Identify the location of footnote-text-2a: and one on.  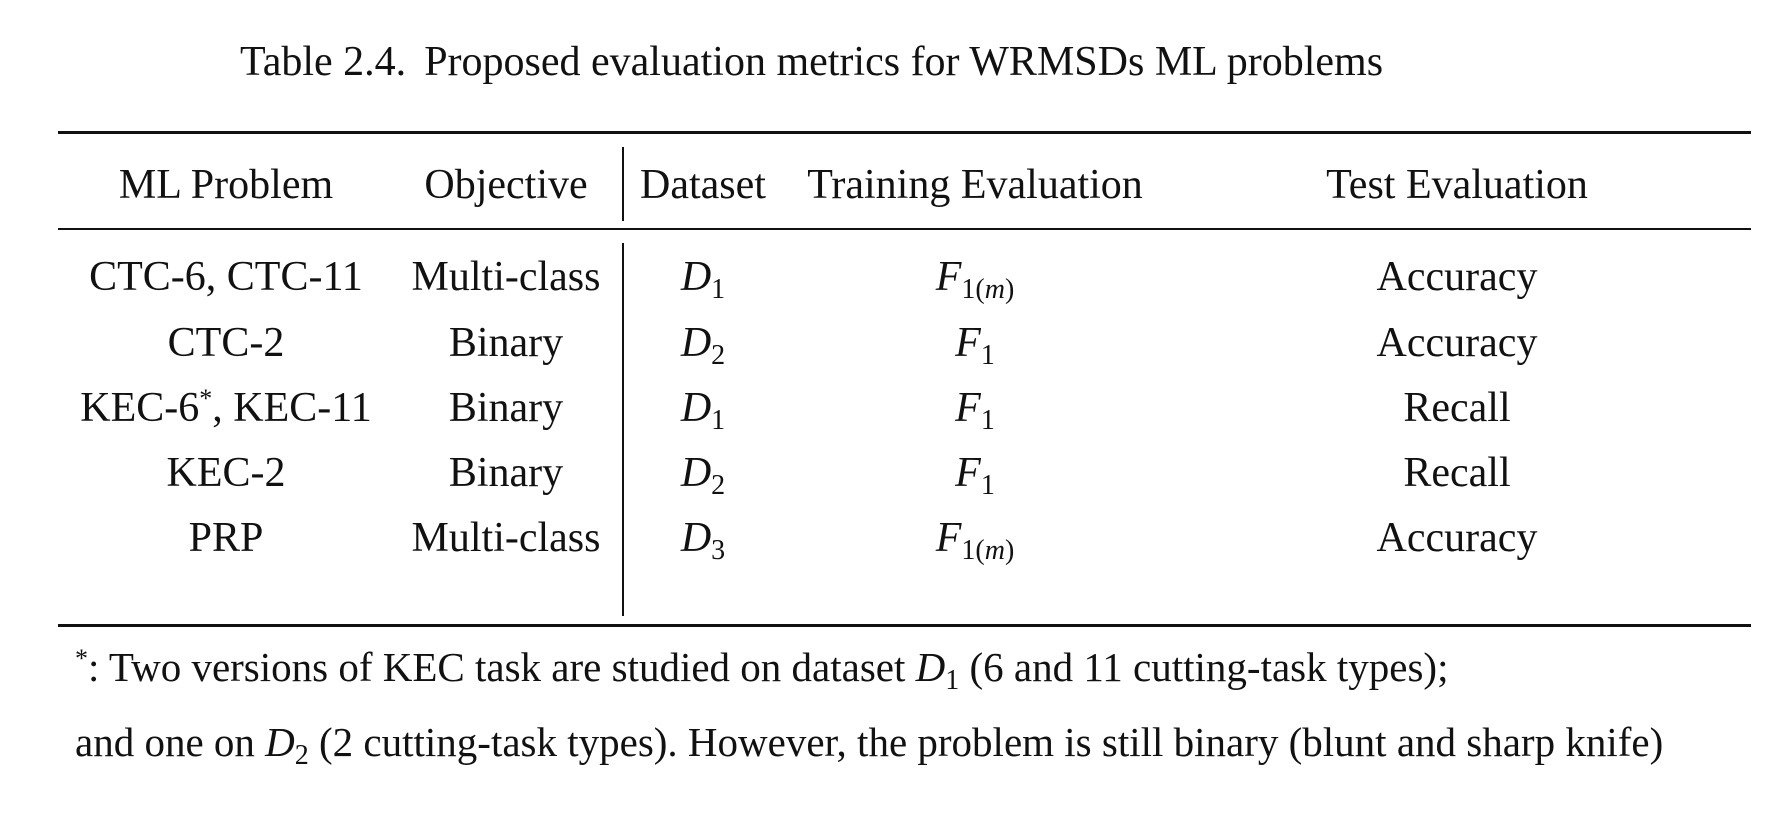
(170, 742).